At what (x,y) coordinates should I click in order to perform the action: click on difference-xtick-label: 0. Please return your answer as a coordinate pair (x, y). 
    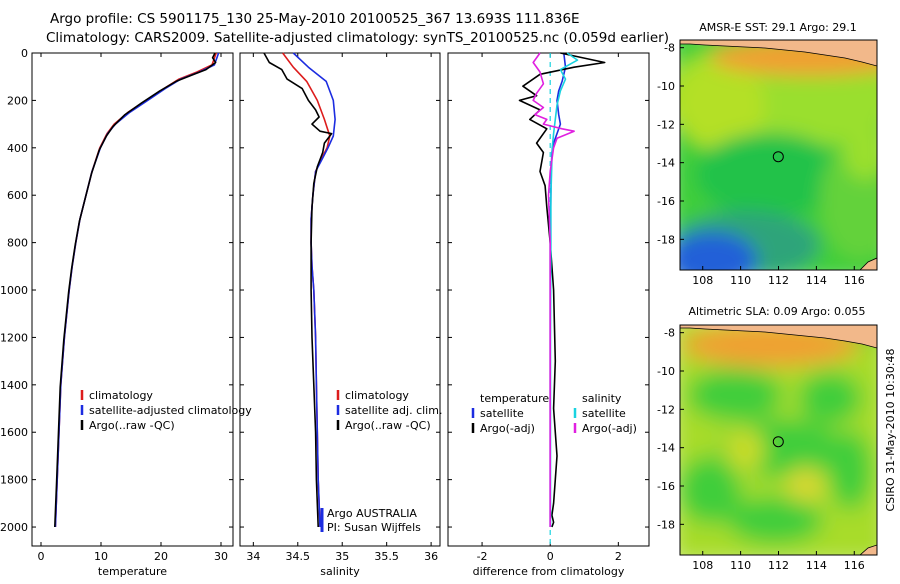
    Looking at the image, I should click on (550, 556).